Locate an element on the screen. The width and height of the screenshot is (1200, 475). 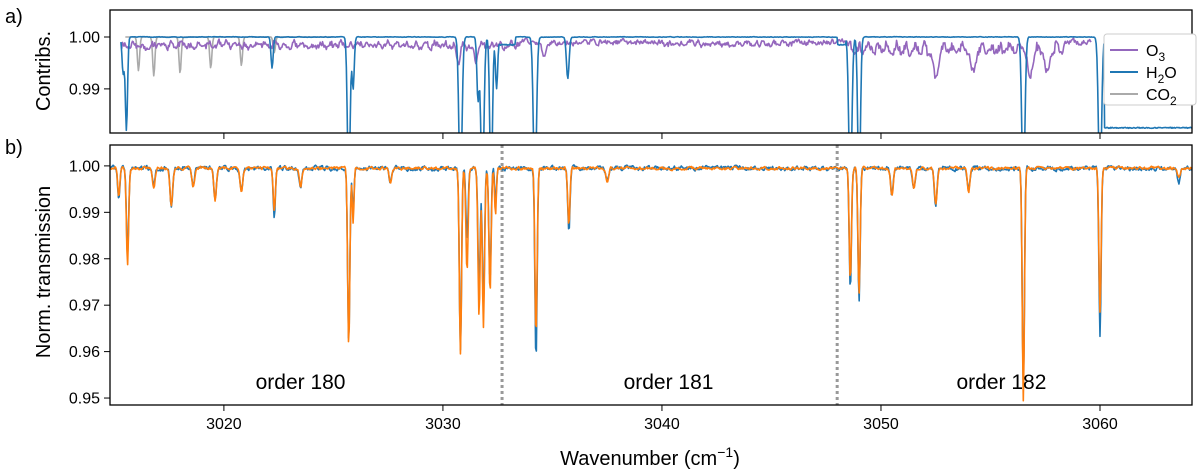
panel-a-y-ticks: 0.99 1.00 is located at coordinates (89, 63).